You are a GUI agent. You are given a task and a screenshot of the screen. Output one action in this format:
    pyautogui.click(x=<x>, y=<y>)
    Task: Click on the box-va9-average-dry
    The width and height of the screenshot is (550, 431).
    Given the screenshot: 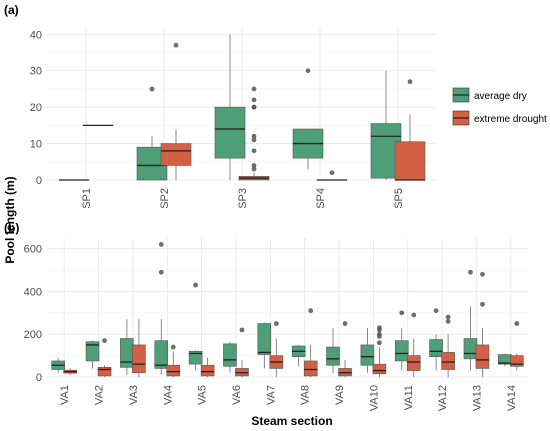 What is the action you would take?
    pyautogui.click(x=333, y=350)
    